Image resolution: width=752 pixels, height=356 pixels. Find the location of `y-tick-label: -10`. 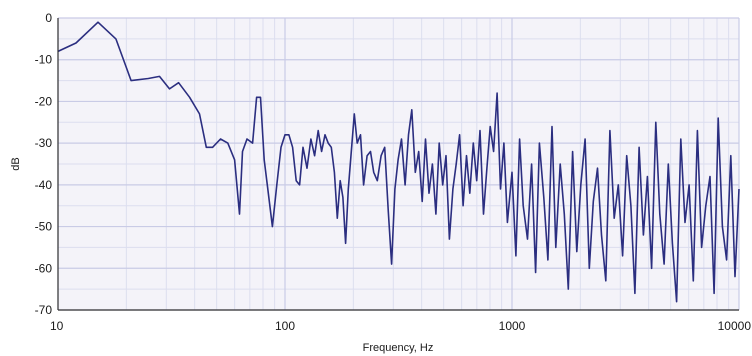

y-tick-label: -10 is located at coordinates (44, 60).